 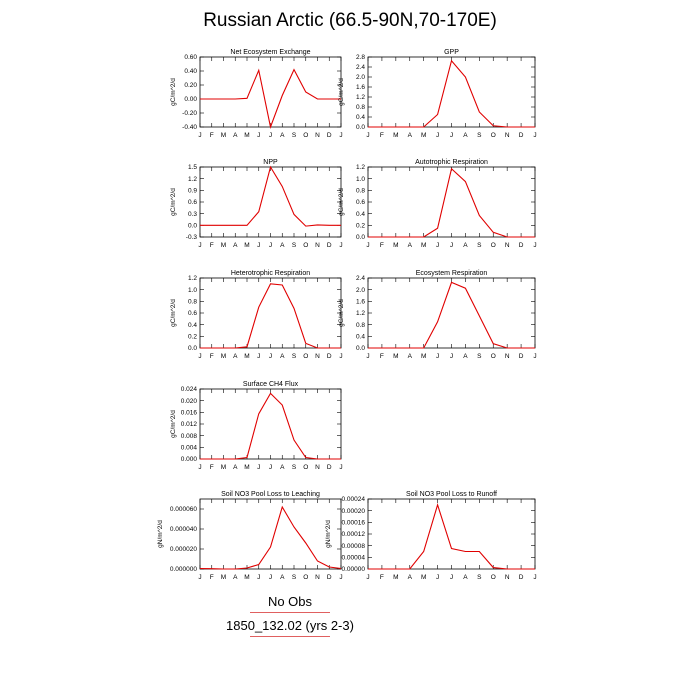 I want to click on panel-5-xtick-label: N, so click(x=317, y=356).